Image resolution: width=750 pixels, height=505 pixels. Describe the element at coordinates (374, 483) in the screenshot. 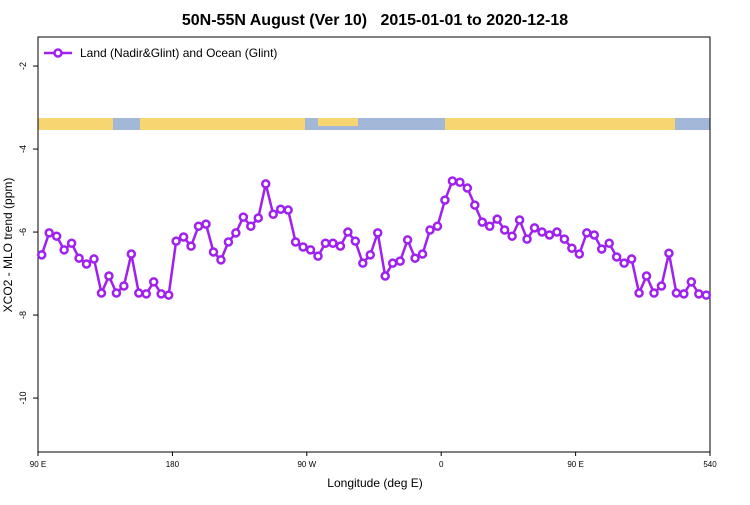

I see `x-axis-label: Longitude (deg E)` at that location.